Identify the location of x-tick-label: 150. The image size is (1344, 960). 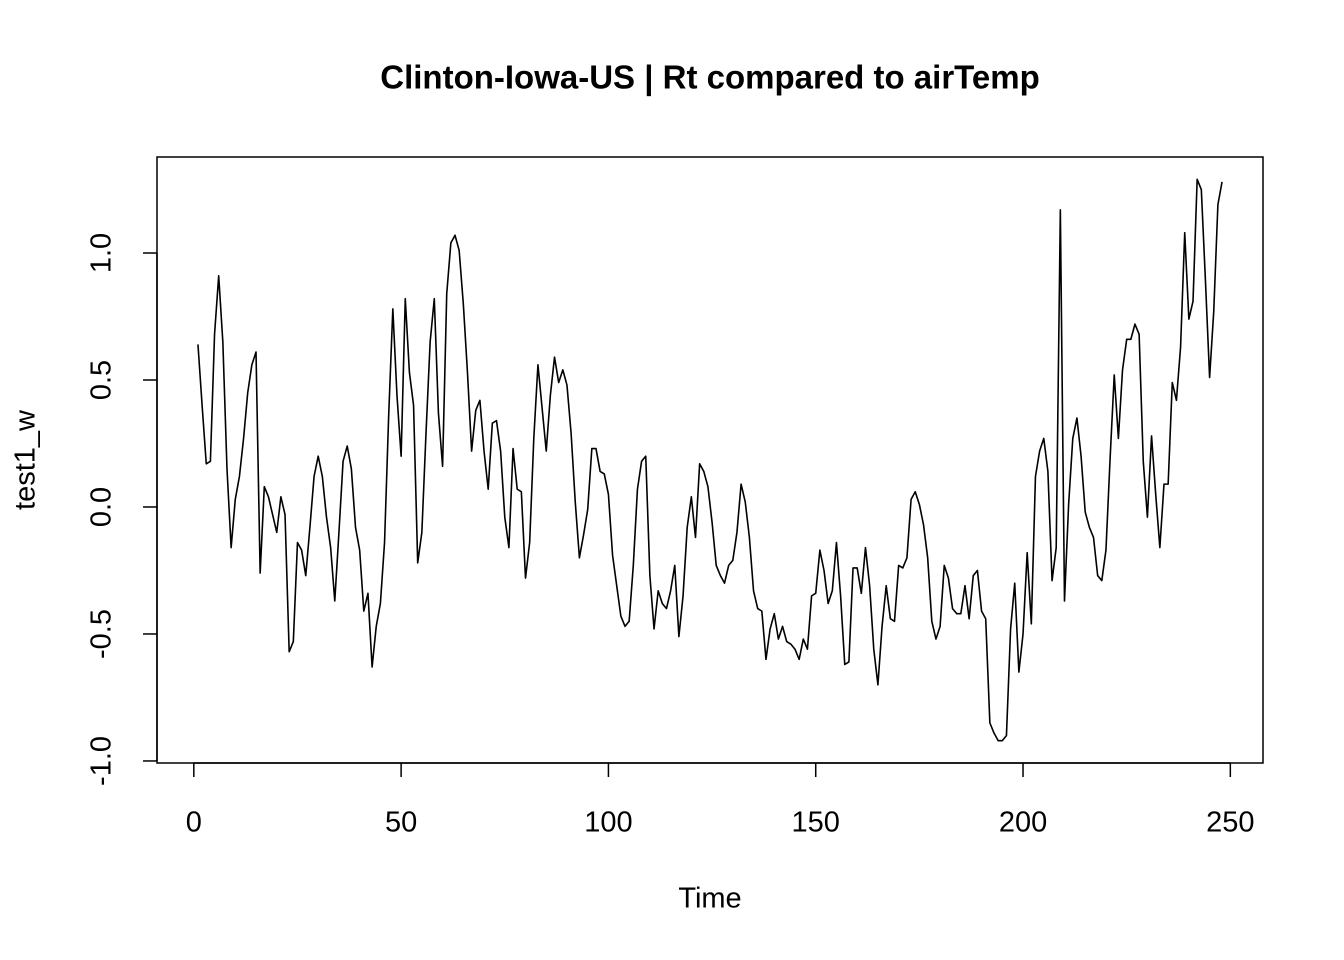
(816, 823).